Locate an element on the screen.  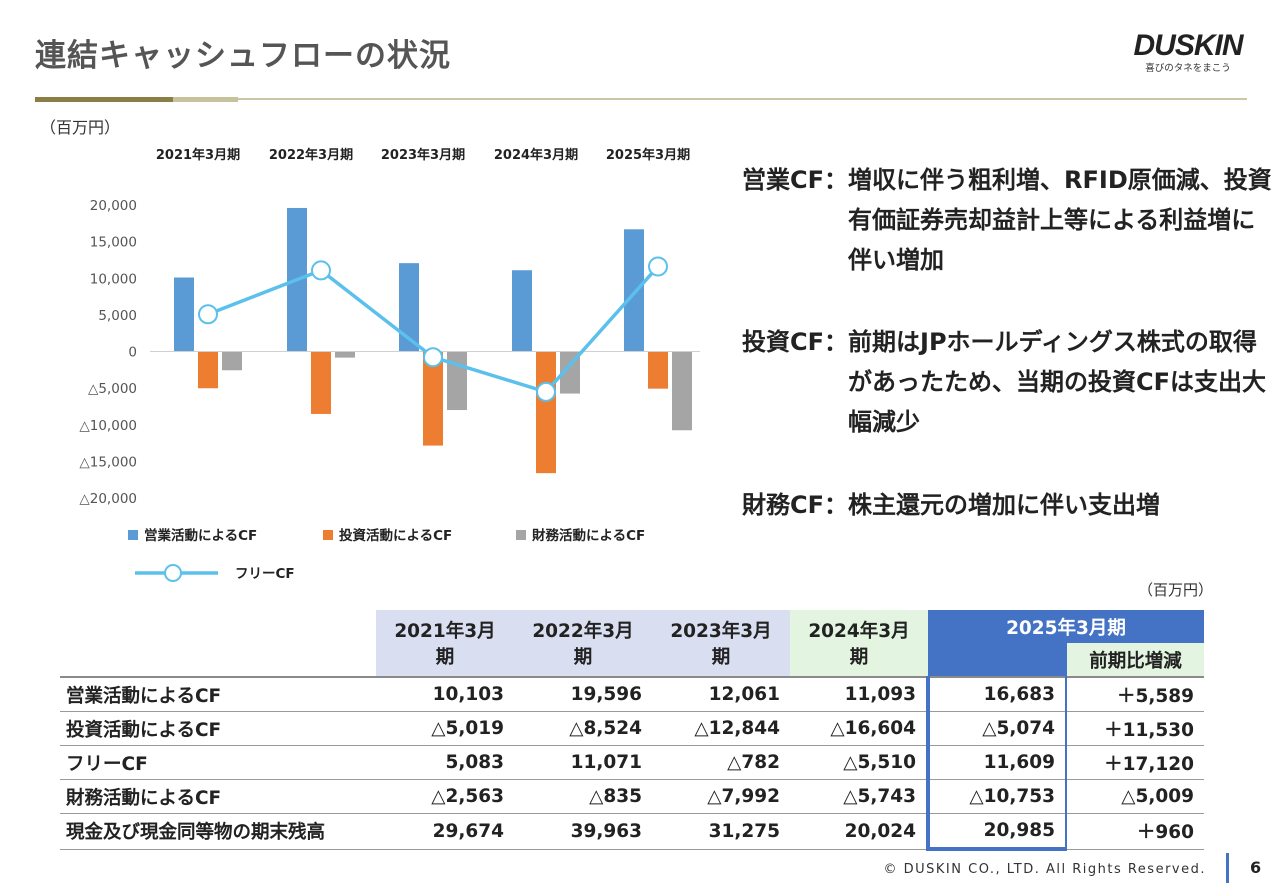
table-cell: △2,563 is located at coordinates (445, 796).